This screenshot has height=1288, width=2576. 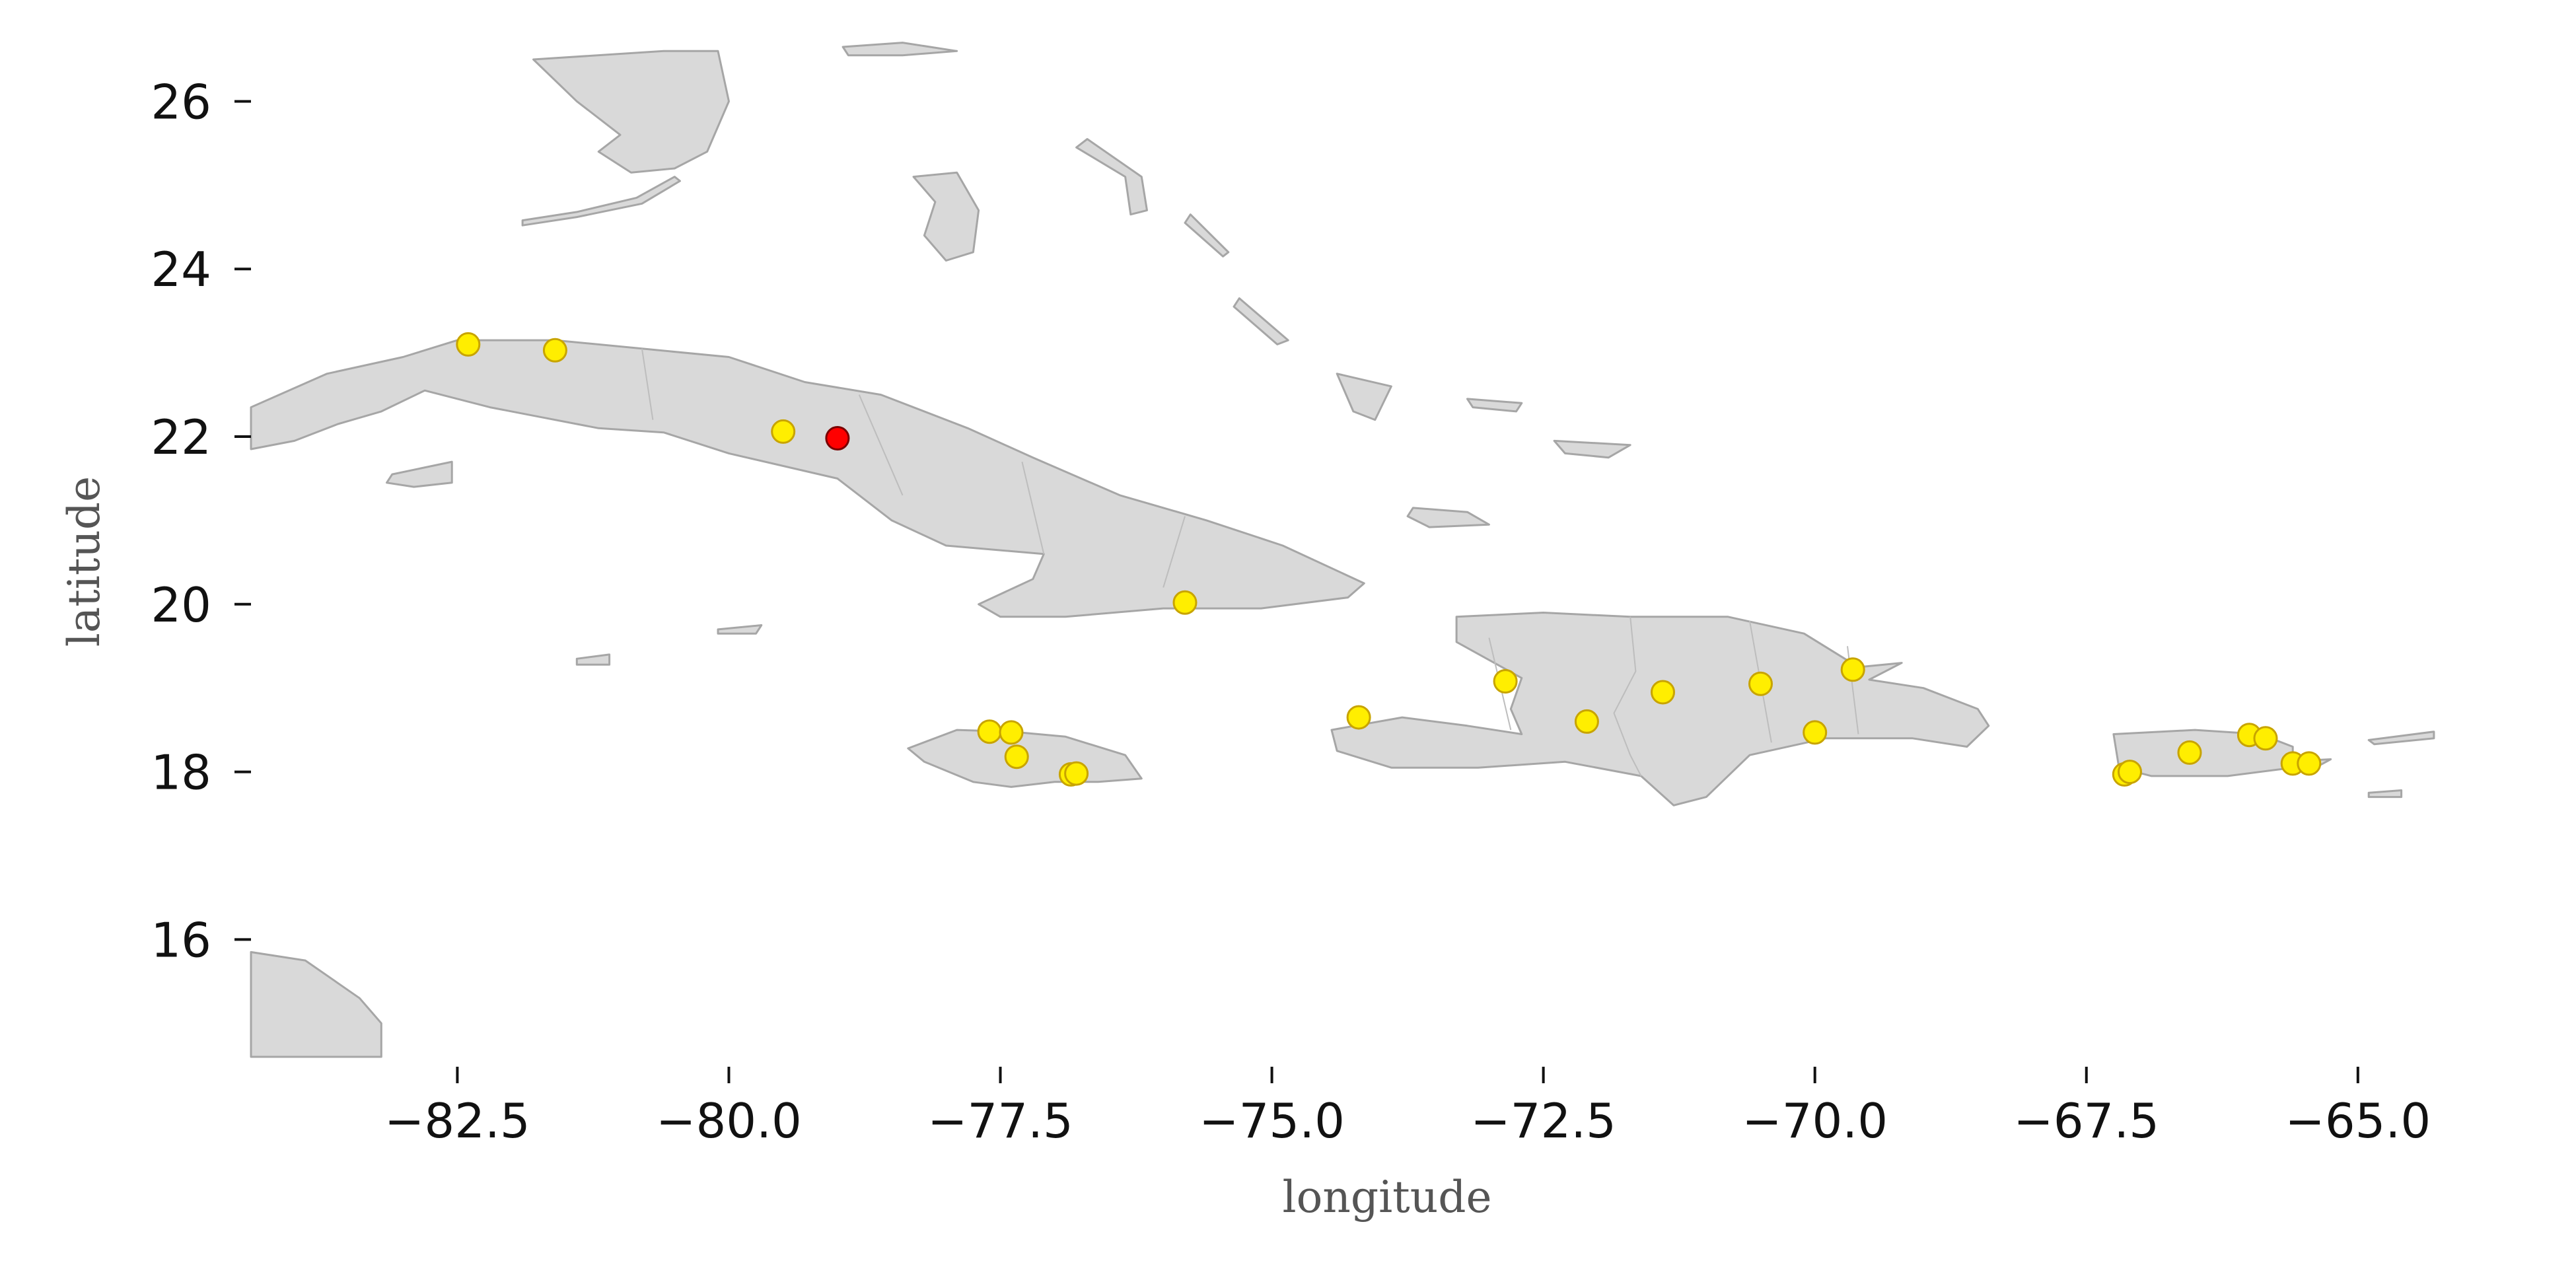 I want to click on florida-shape, so click(x=631, y=112).